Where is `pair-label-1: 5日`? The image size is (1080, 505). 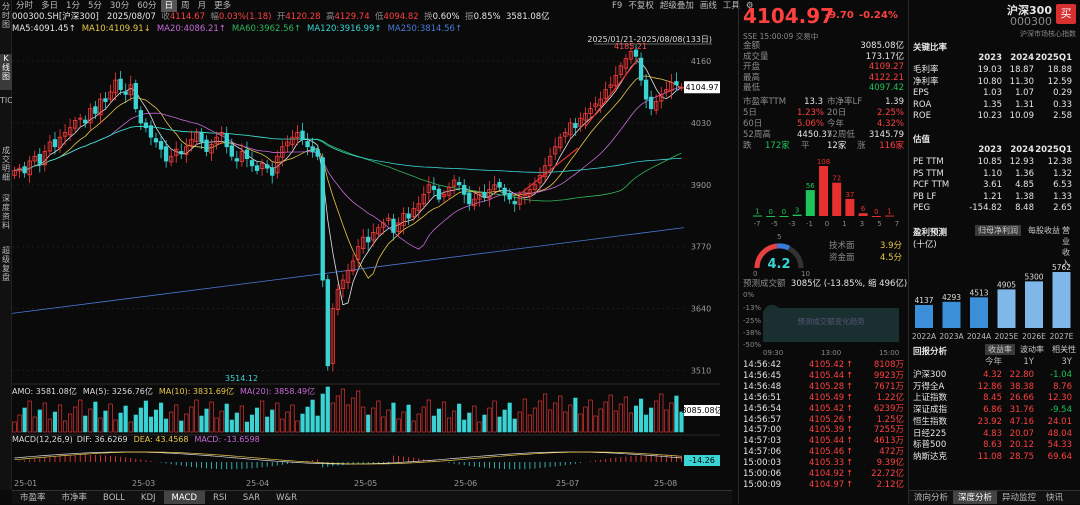
pair-label-1: 5日 is located at coordinates (750, 113).